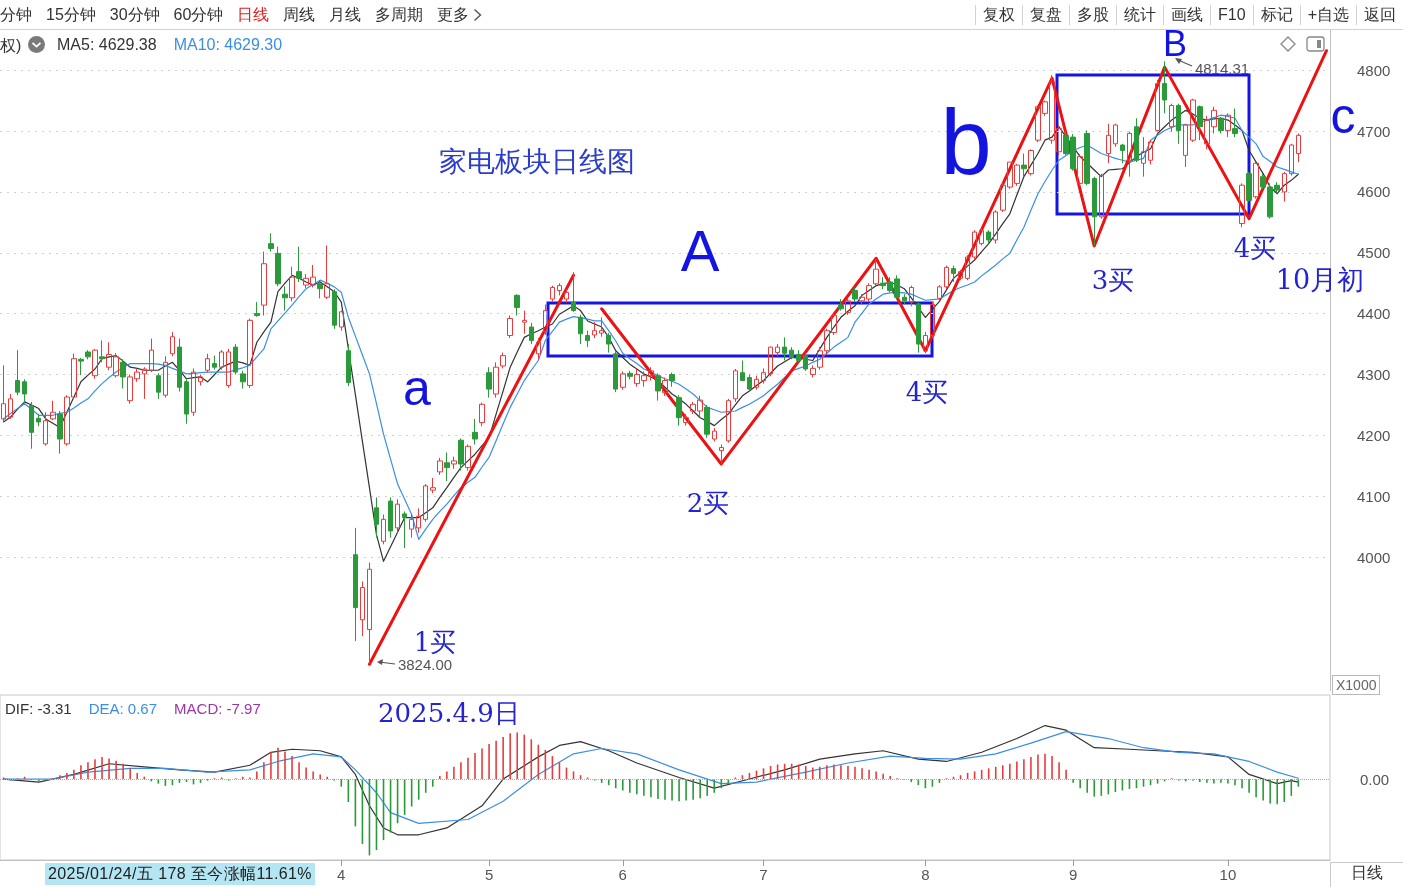 Image resolution: width=1403 pixels, height=887 pixels. I want to click on y-tick-label: 4400, so click(1374, 314).